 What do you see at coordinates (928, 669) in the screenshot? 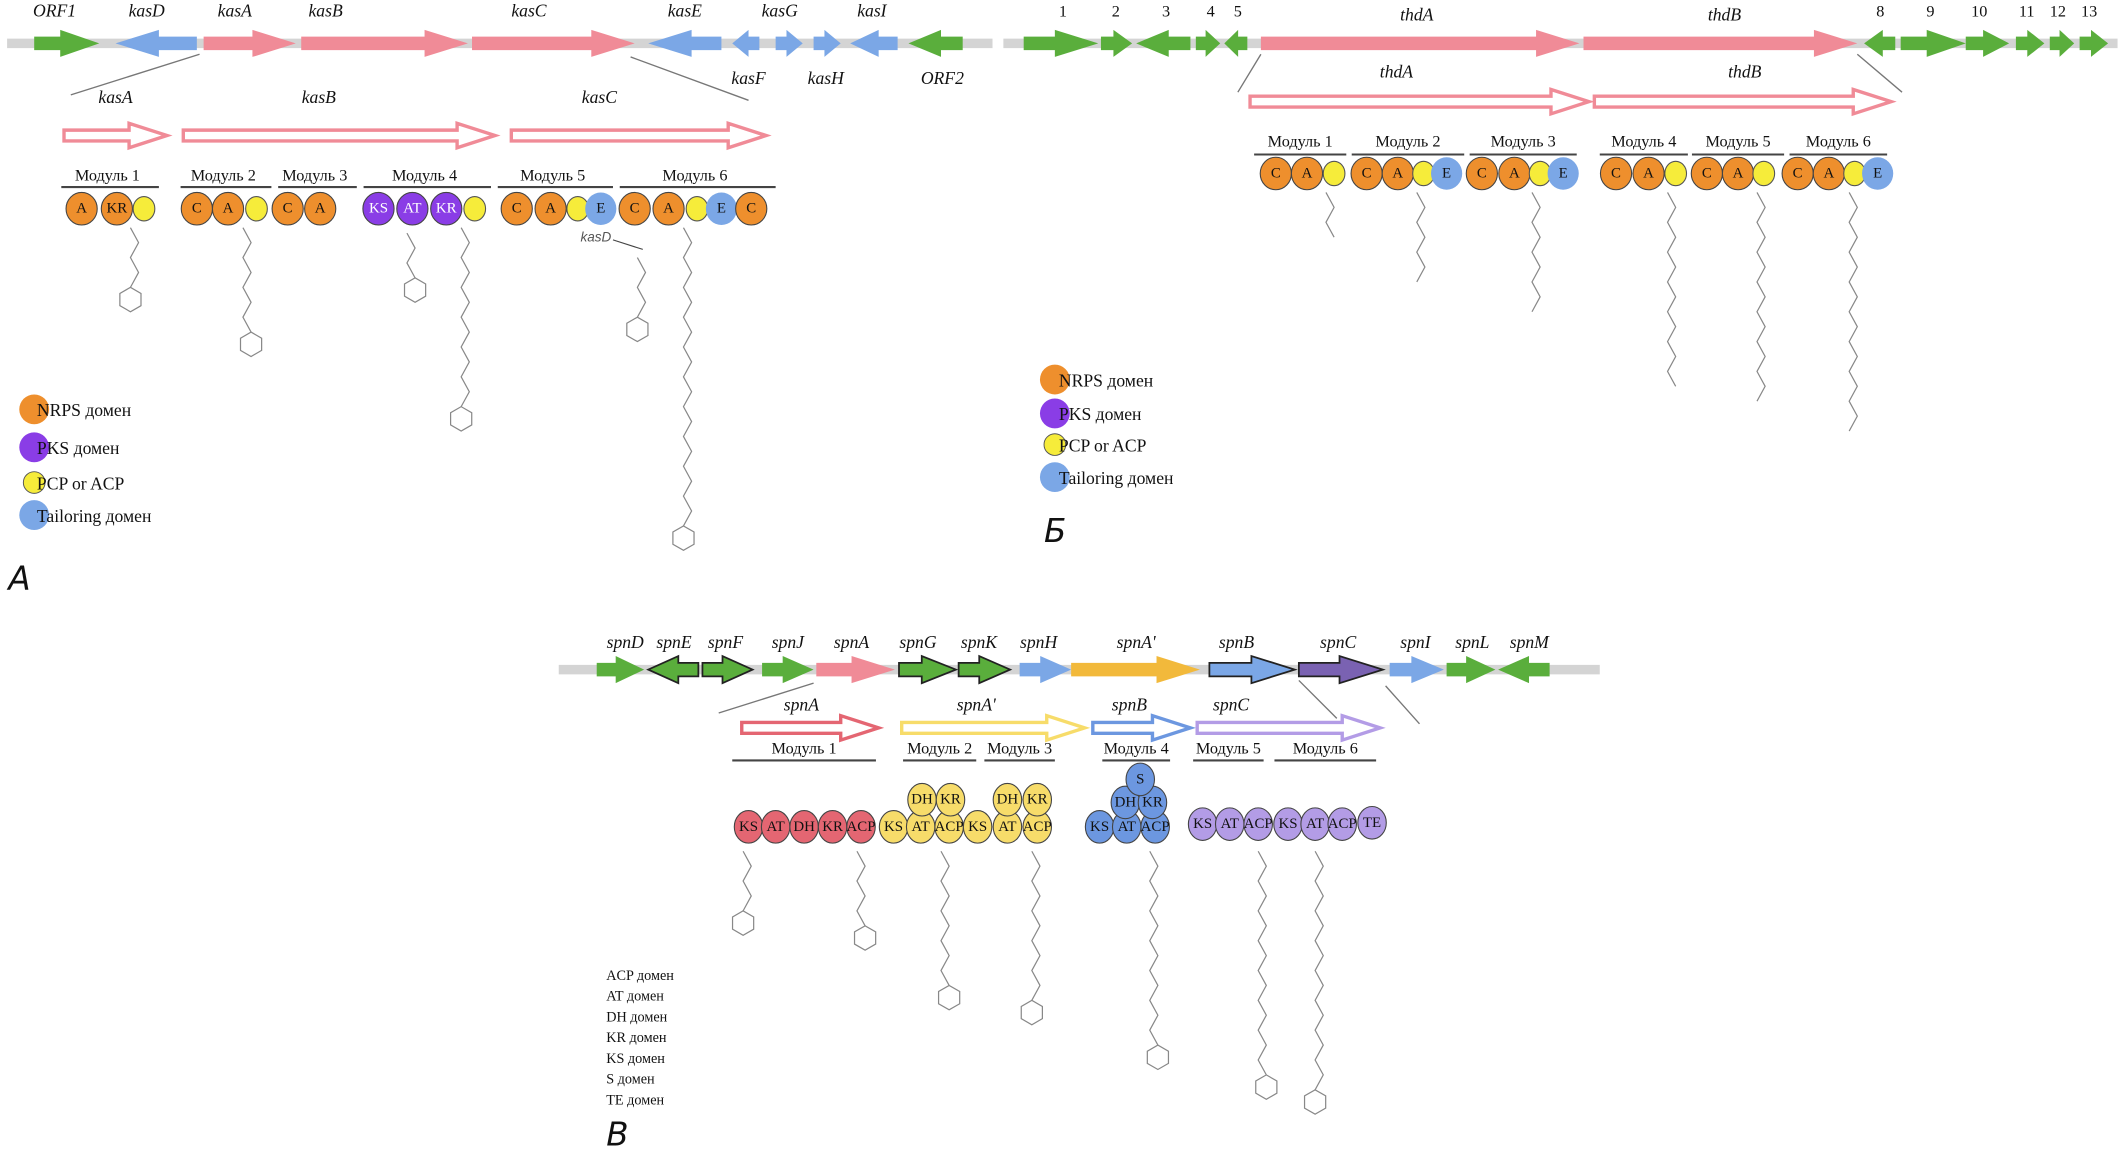
I see `gene-spng` at bounding box center [928, 669].